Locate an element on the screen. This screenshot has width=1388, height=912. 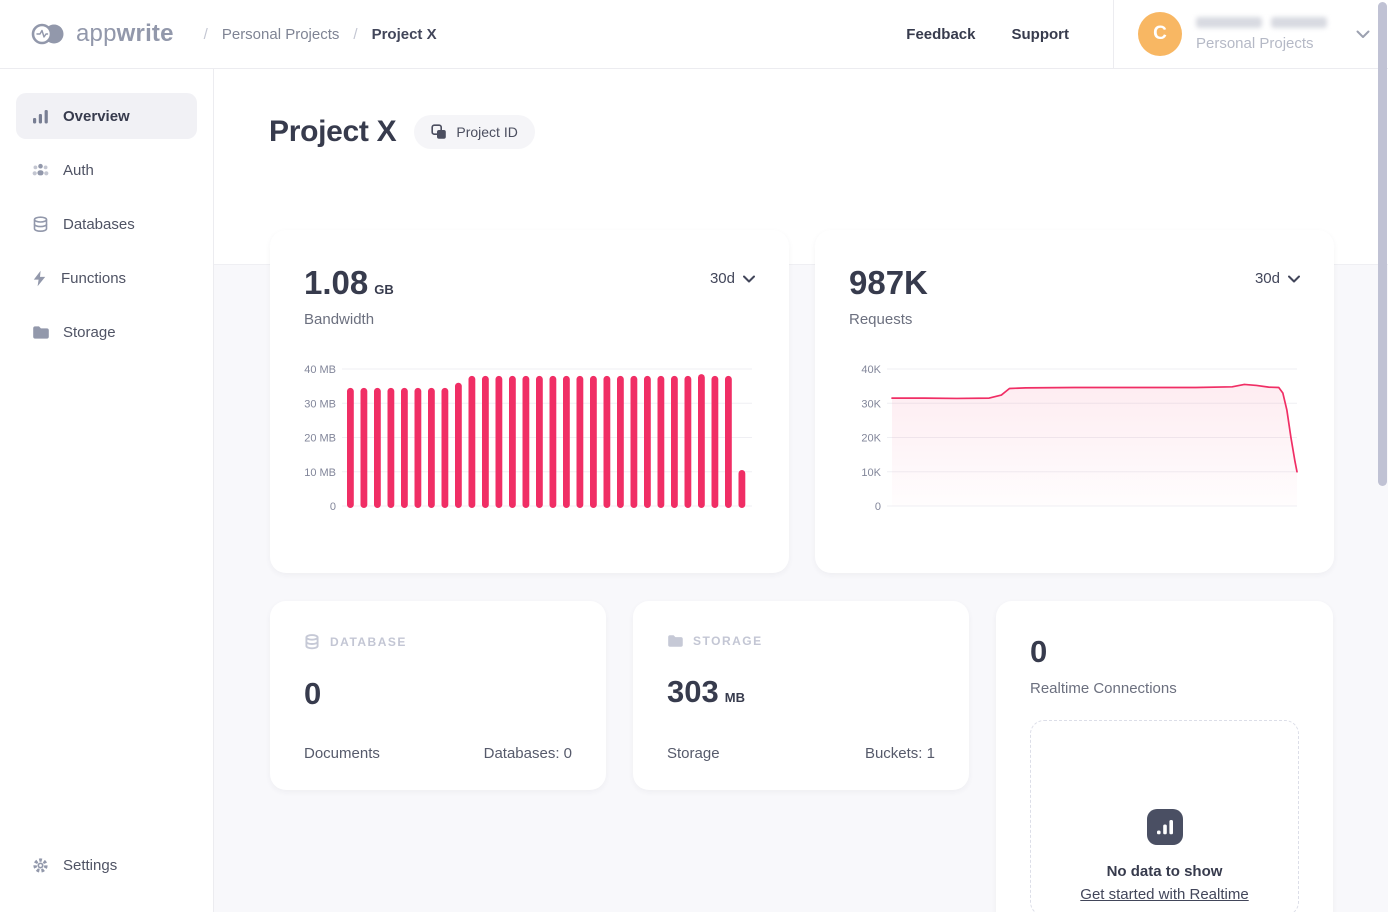
svg-text: 10 MB is located at coordinates (320, 473).